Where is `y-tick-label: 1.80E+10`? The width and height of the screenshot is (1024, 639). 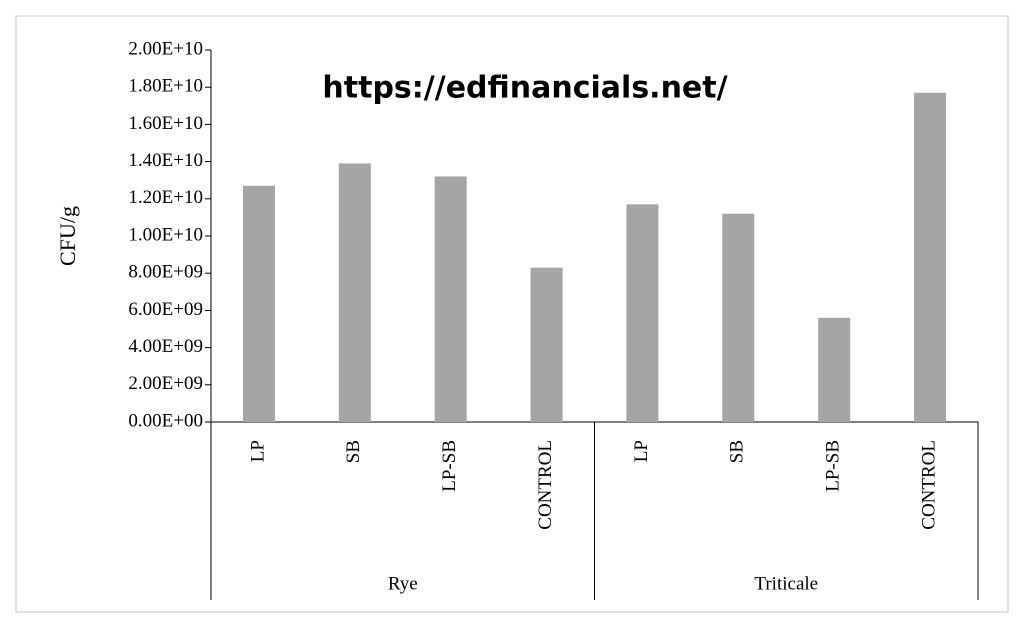
y-tick-label: 1.80E+10 is located at coordinates (165, 86).